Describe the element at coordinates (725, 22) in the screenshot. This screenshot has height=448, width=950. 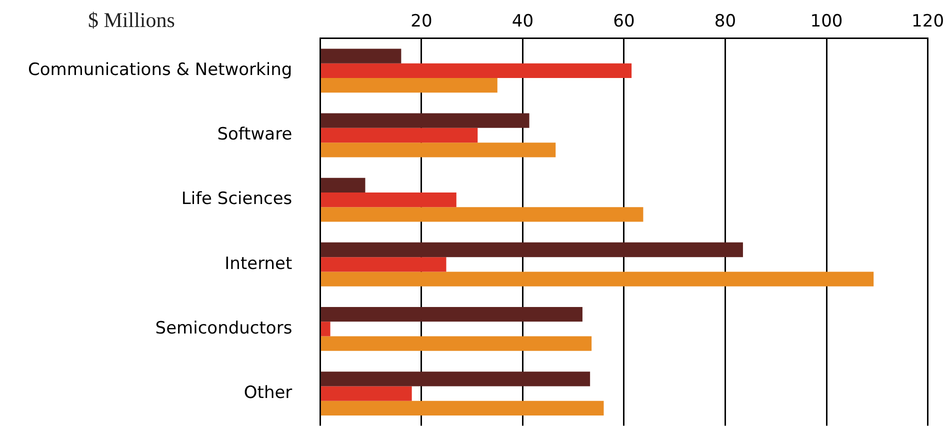
I see `x-tick-label: 80` at that location.